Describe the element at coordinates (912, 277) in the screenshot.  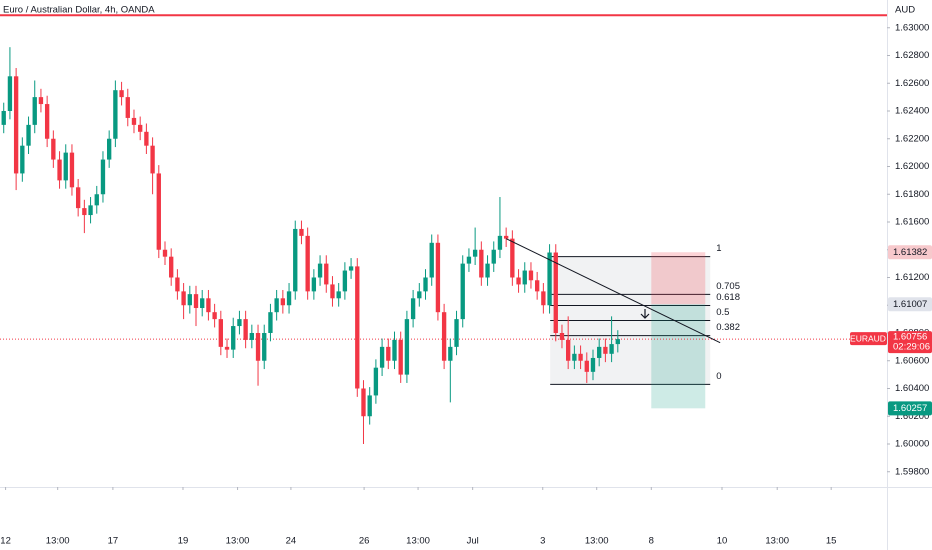
I see `y-tick-label: 1.61200` at that location.